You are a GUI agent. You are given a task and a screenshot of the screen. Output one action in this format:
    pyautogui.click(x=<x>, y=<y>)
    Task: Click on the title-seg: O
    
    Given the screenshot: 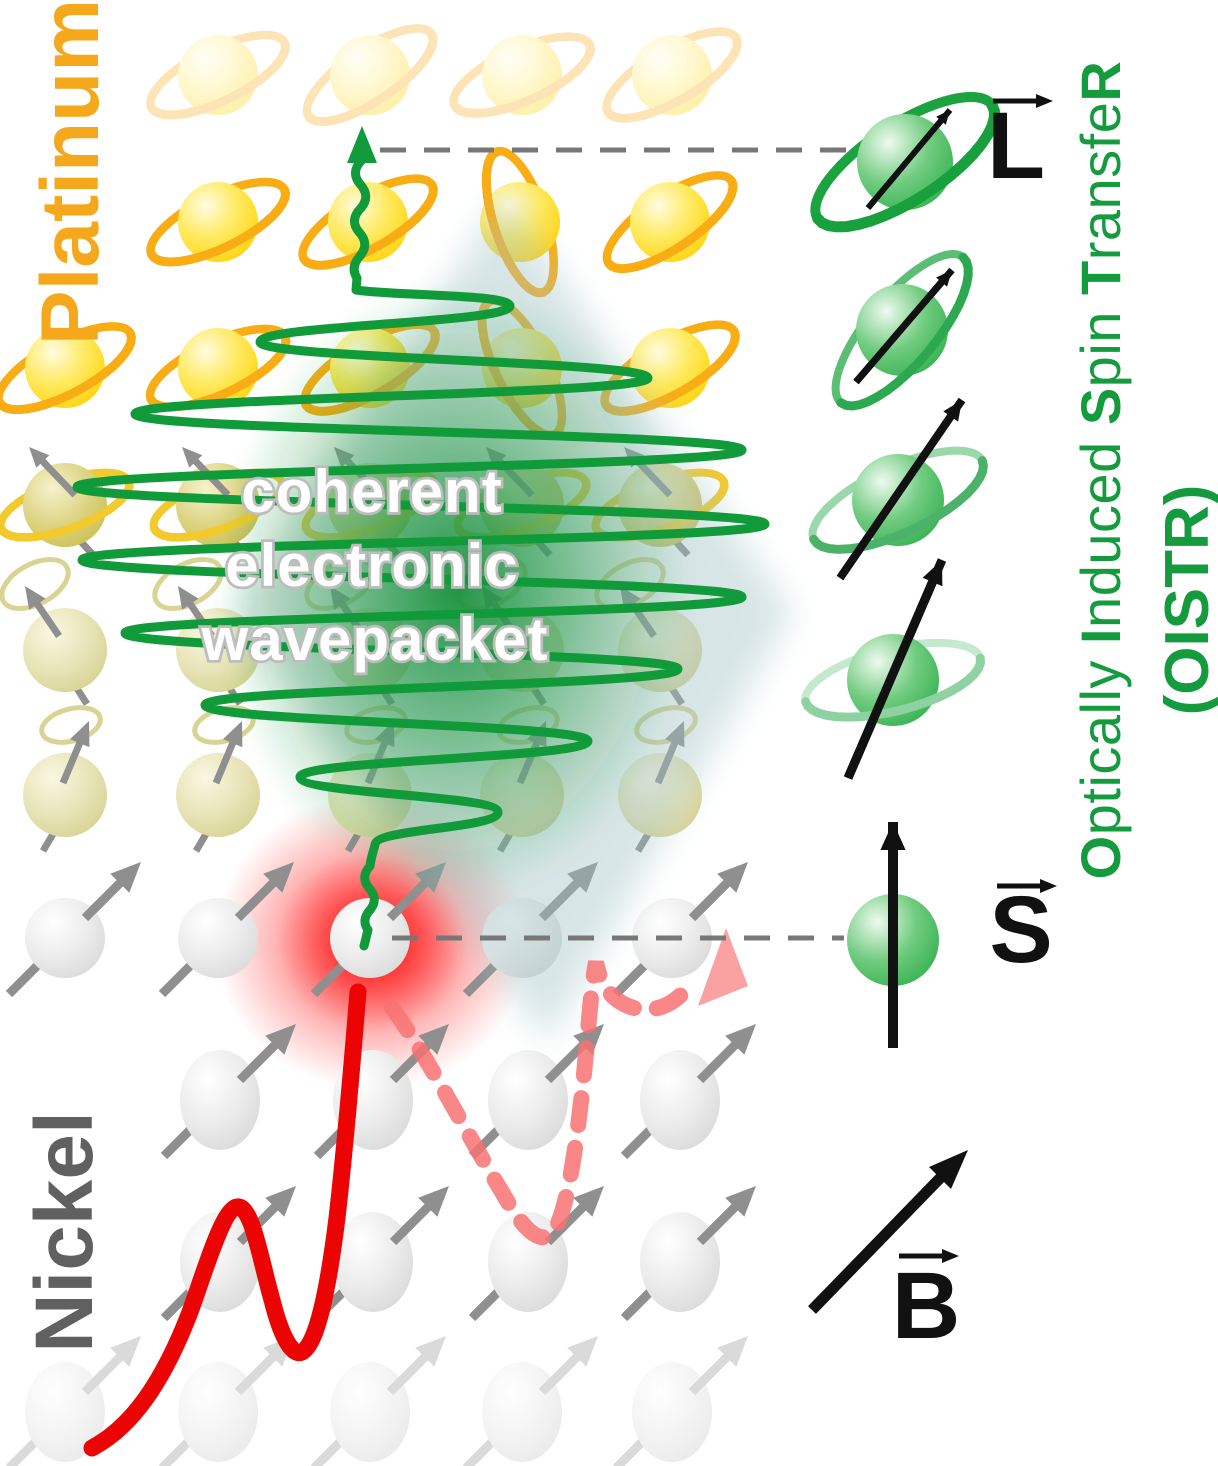 What is the action you would take?
    pyautogui.click(x=1100, y=857)
    